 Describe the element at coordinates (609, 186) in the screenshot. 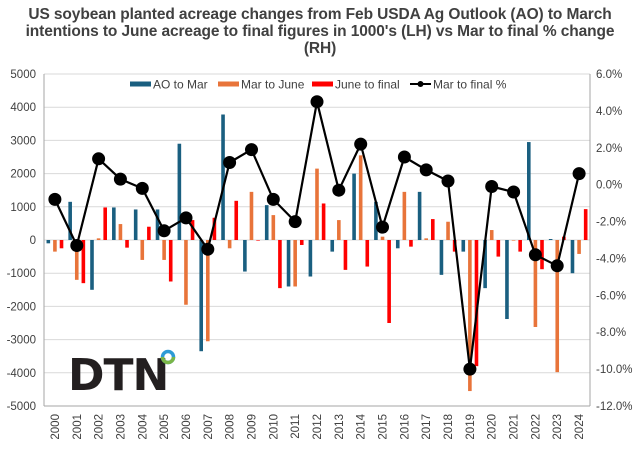

I see `y-tick-right: 0.0%` at that location.